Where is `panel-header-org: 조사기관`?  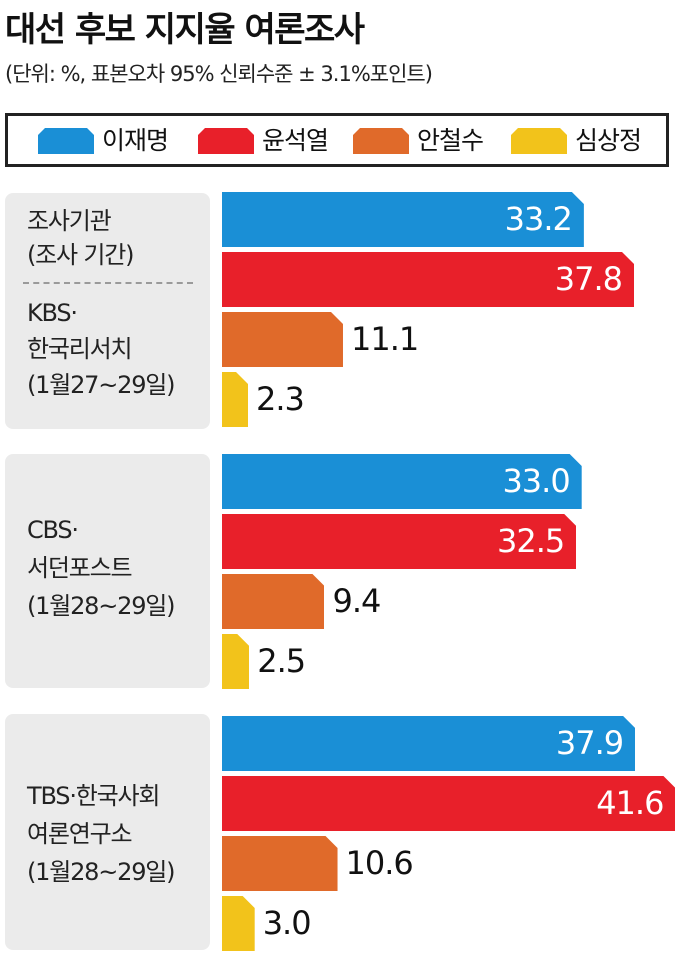
panel-header-org: 조사기관 is located at coordinates (69, 221).